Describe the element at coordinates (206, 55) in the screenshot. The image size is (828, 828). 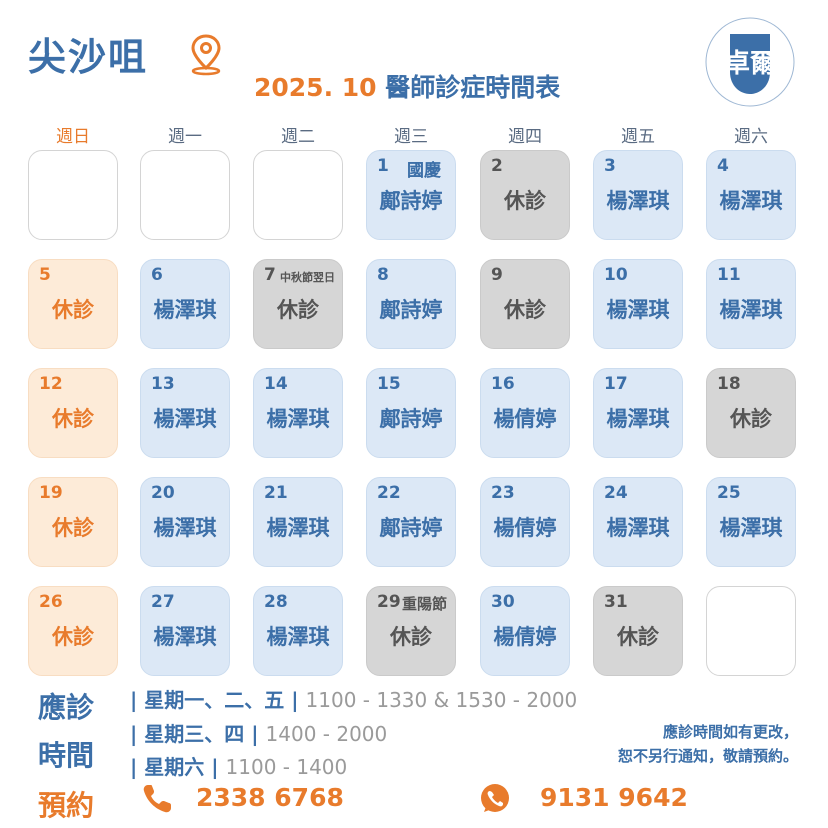
I see `location-pin-icon` at that location.